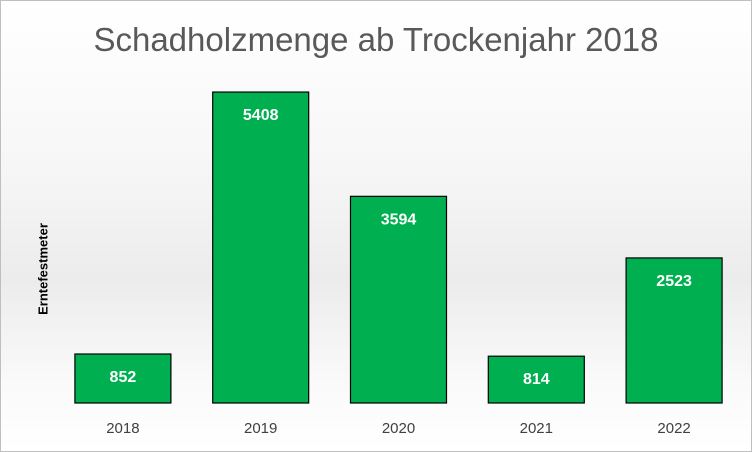  Describe the element at coordinates (122, 428) in the screenshot. I see `x-tick-label-2018: 2018` at that location.